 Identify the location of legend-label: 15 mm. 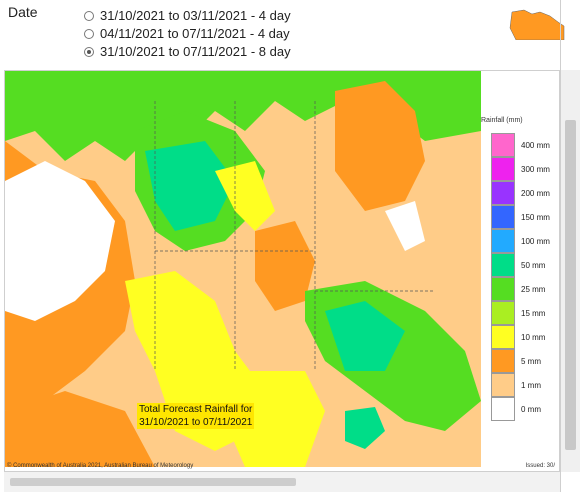
(533, 313).